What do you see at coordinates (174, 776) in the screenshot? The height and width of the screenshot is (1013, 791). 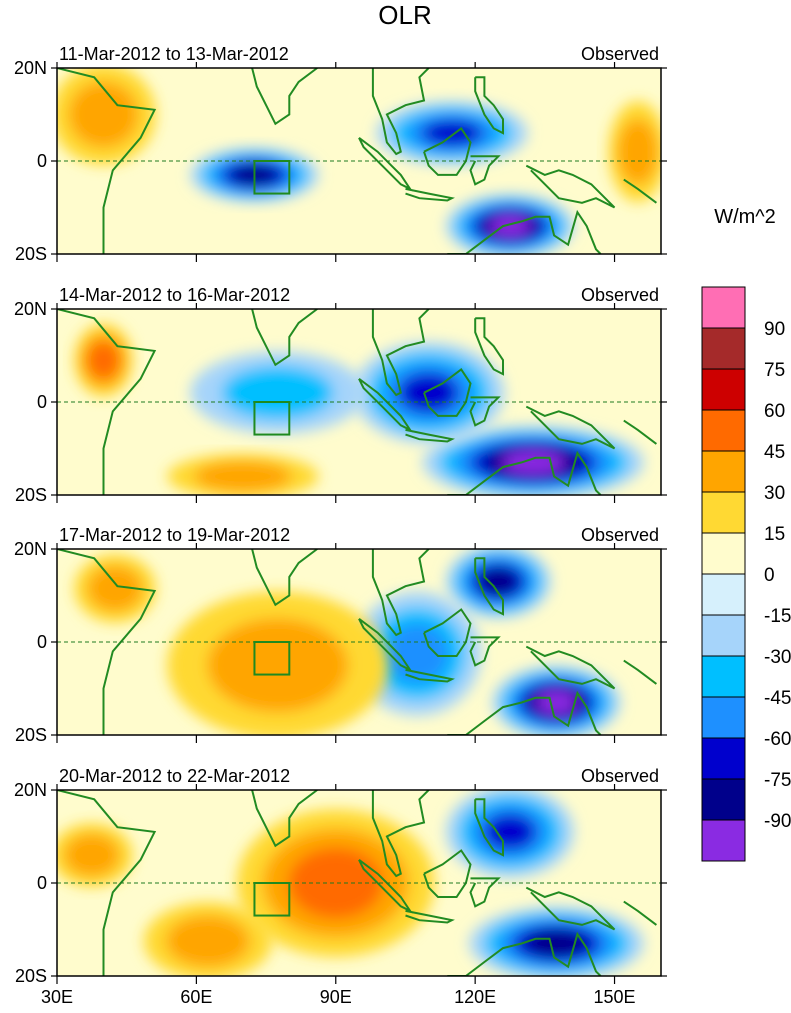 I see `panel-period: 20-Mar-2012 to 22-Mar-2012` at bounding box center [174, 776].